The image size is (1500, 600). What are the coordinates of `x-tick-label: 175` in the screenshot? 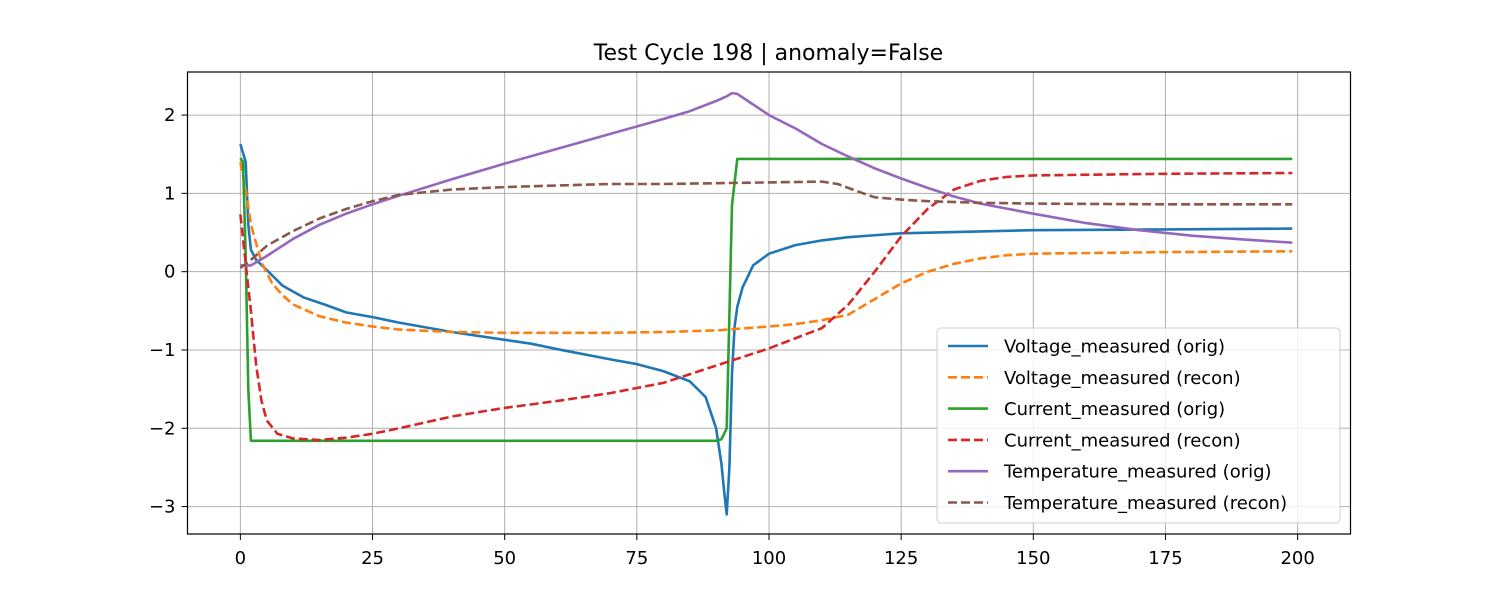 It's located at (1165, 558).